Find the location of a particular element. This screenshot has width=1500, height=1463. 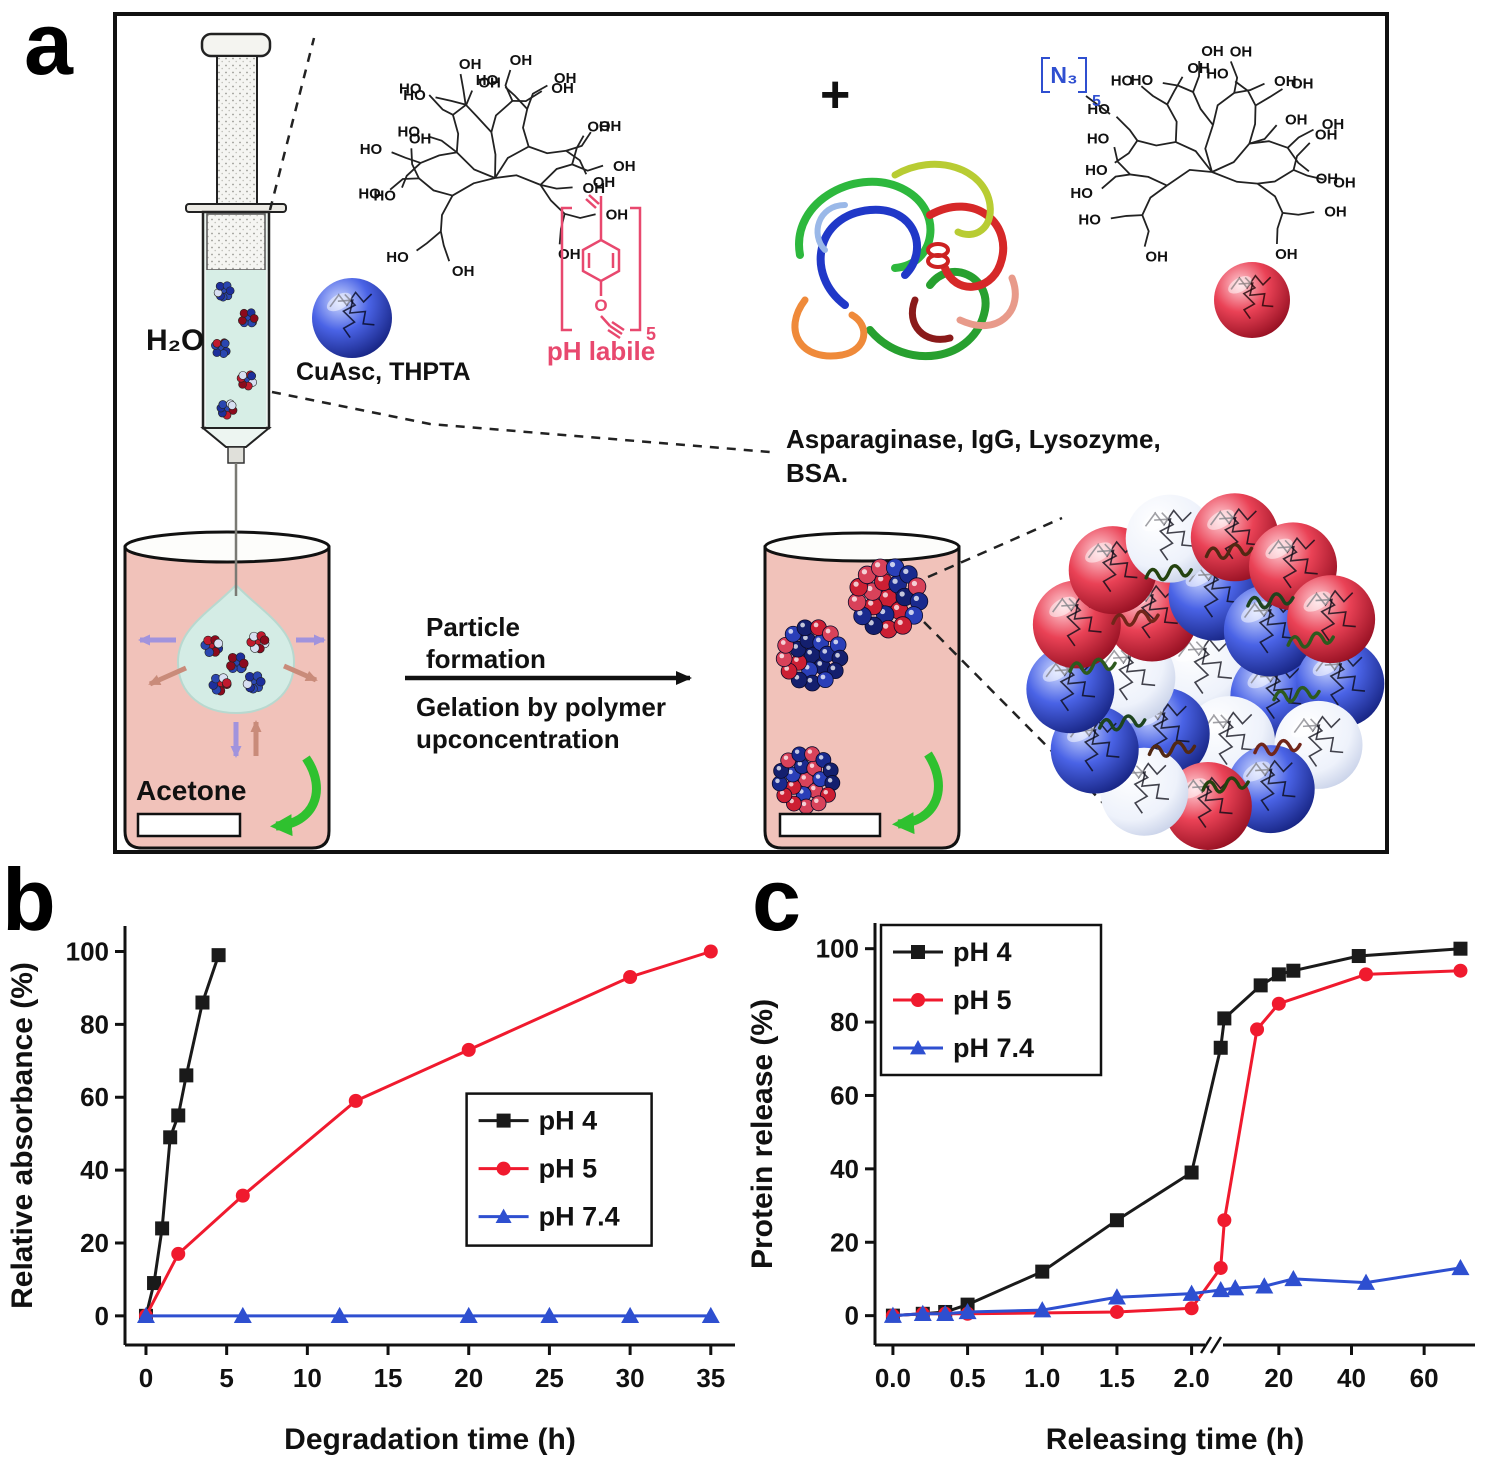

panel-a-label: a is located at coordinates (48, 46).